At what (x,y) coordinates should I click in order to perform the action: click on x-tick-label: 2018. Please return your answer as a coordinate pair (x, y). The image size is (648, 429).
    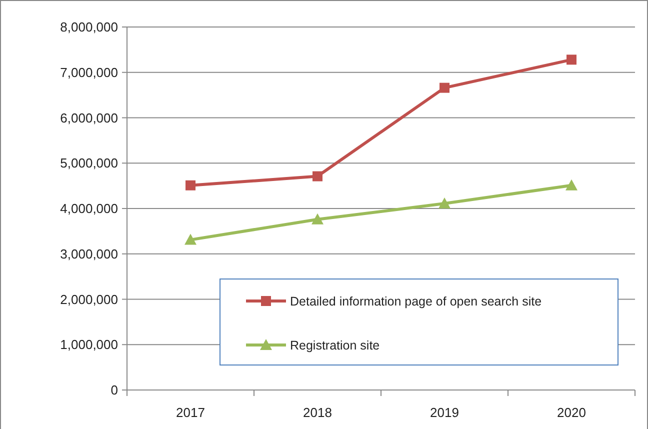
    Looking at the image, I should click on (317, 412).